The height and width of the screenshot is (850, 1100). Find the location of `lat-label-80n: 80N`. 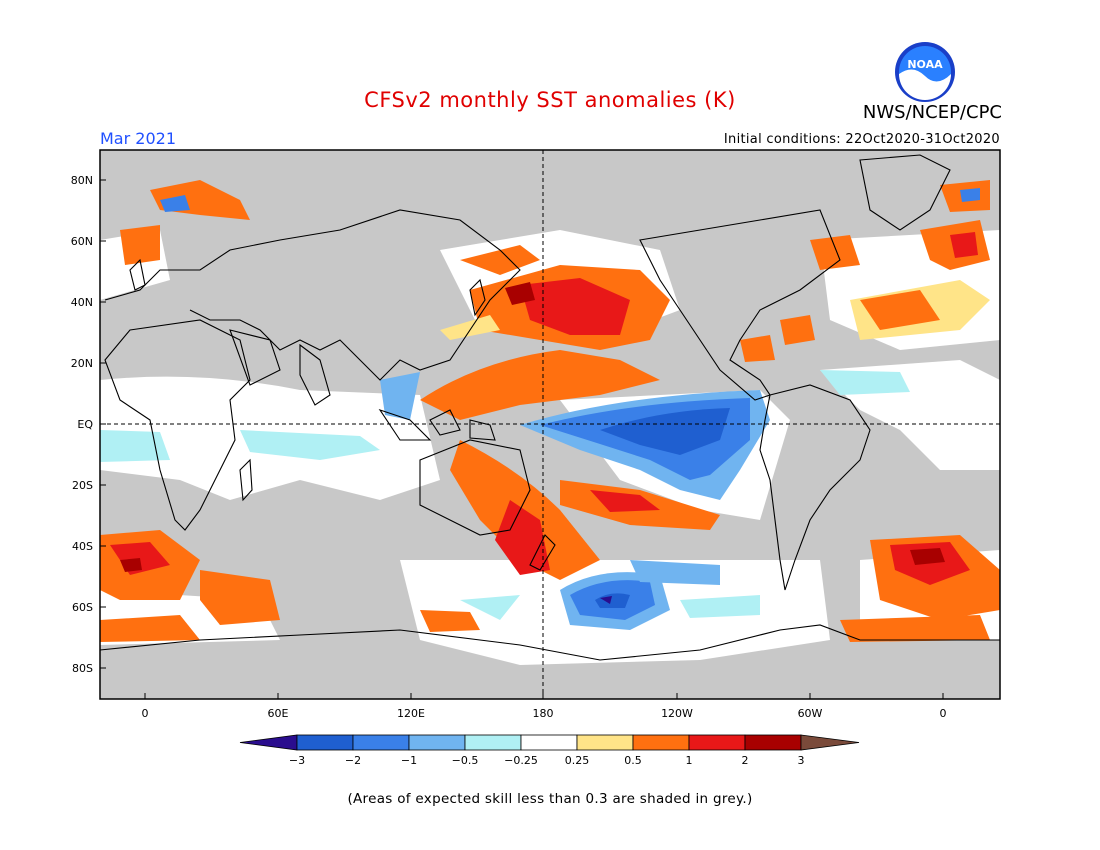

lat-label-80n: 80N is located at coordinates (82, 180).